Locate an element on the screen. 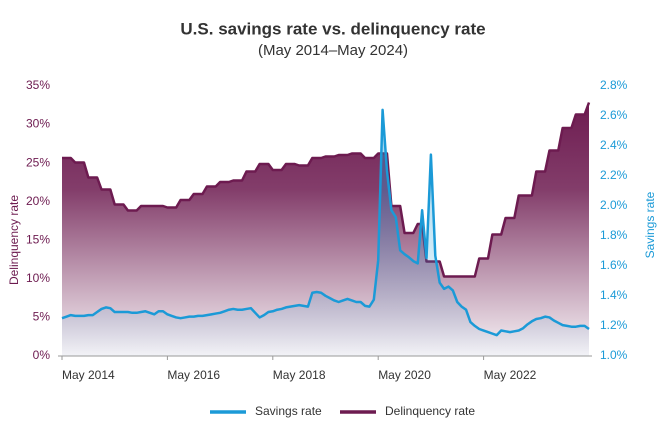 The height and width of the screenshot is (432, 666). y-tick-label: 20% is located at coordinates (38, 201).